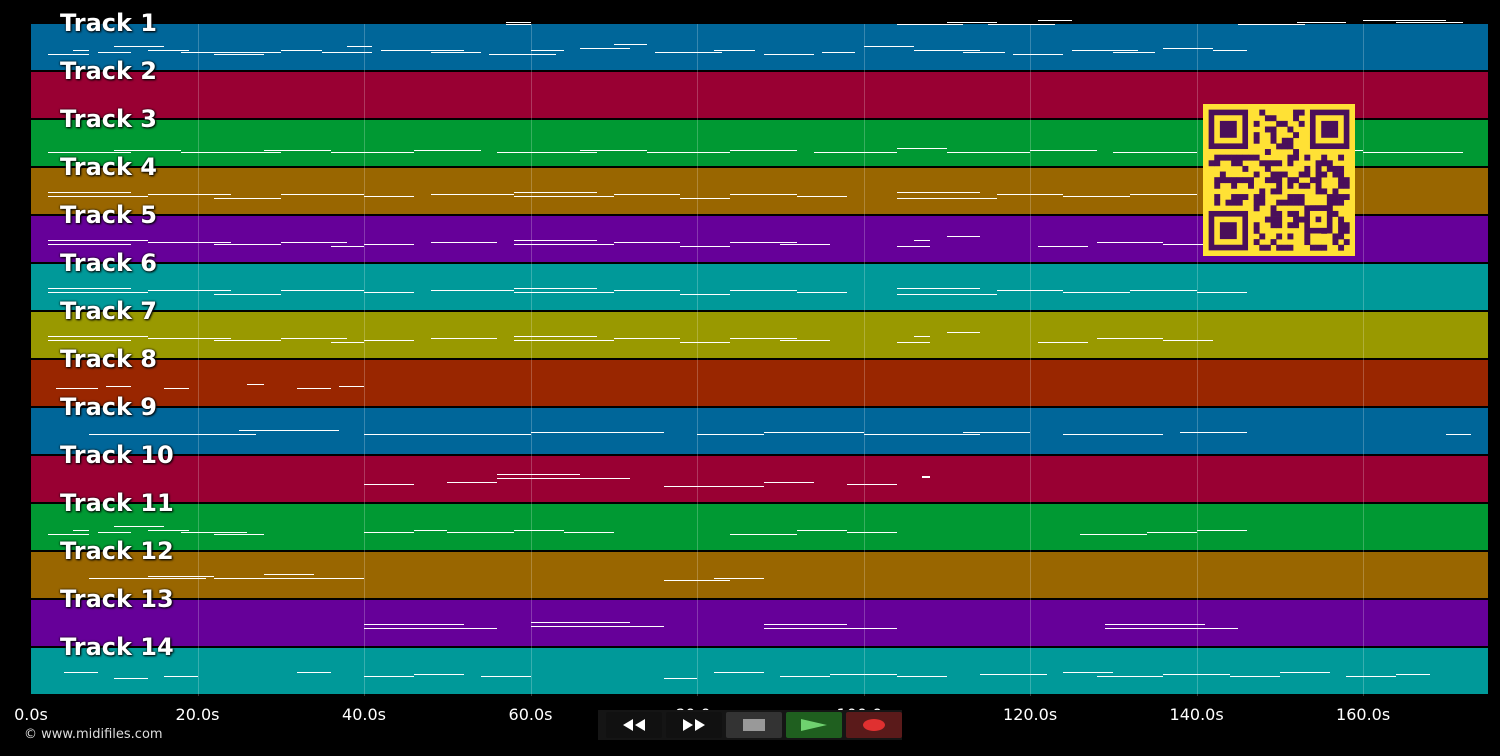 This screenshot has height=756, width=1500. I want to click on track-label: Track 11, so click(117, 503).